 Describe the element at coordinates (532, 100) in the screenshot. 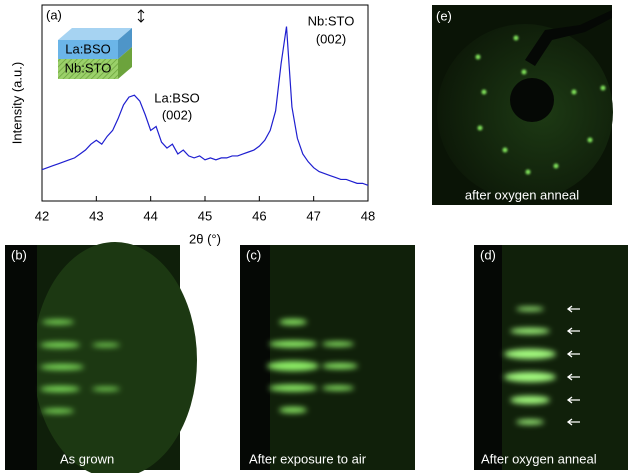

I see `holder` at that location.